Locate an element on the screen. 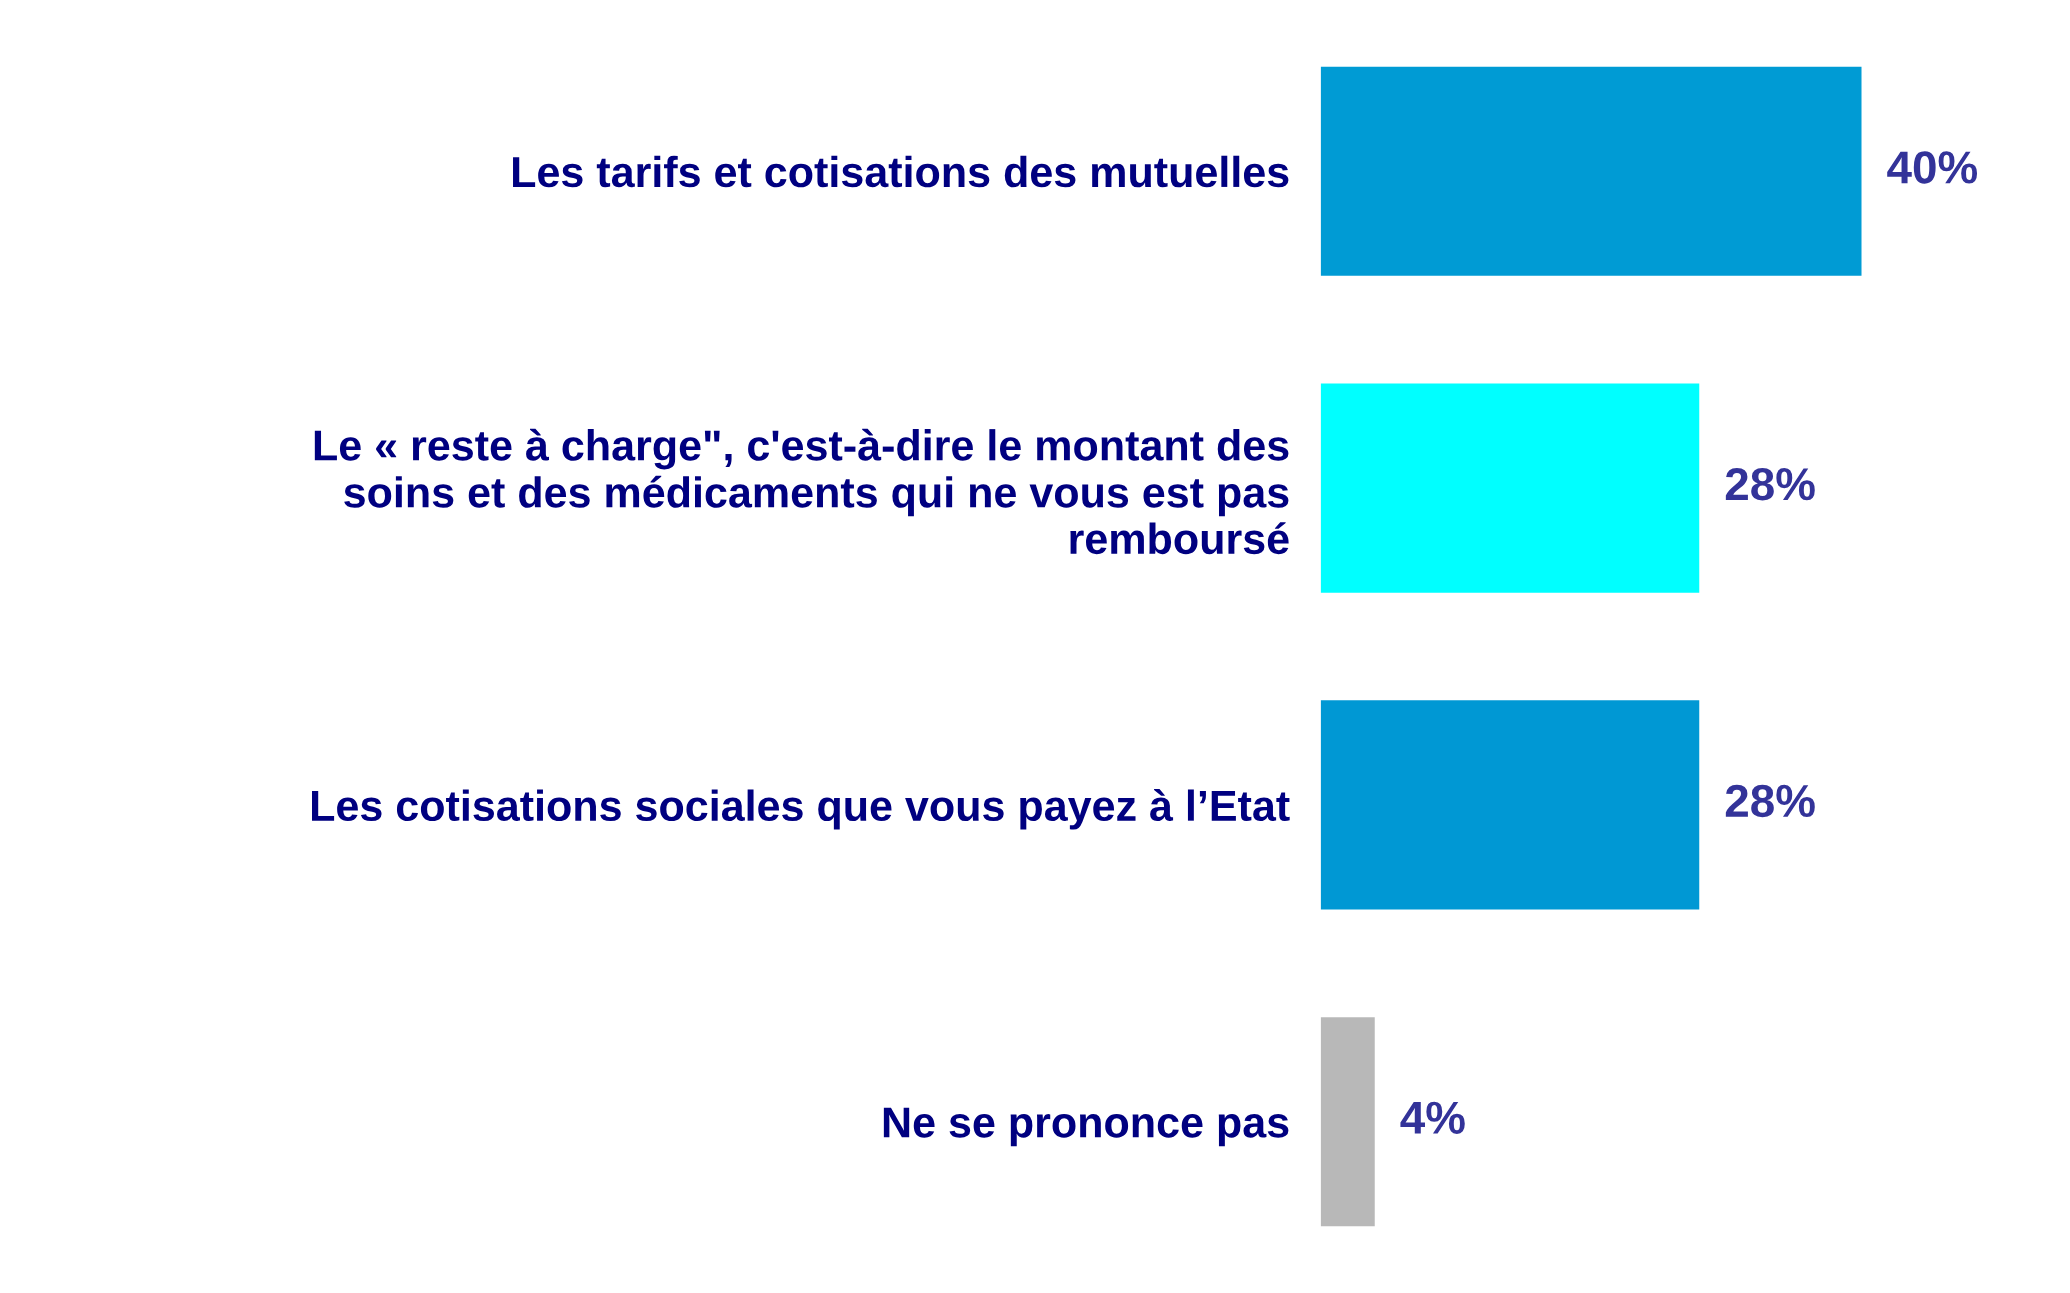  data-label: 40% is located at coordinates (1932, 167).